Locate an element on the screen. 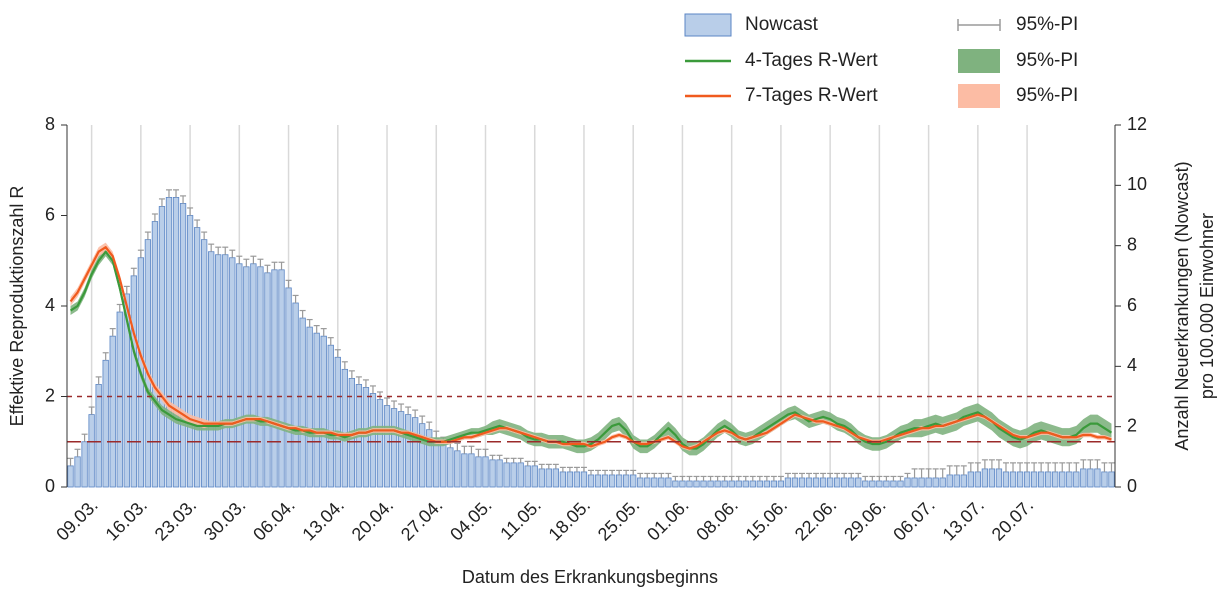 The image size is (1221, 590). x-tick-label: 20.07. is located at coordinates (1013, 520).